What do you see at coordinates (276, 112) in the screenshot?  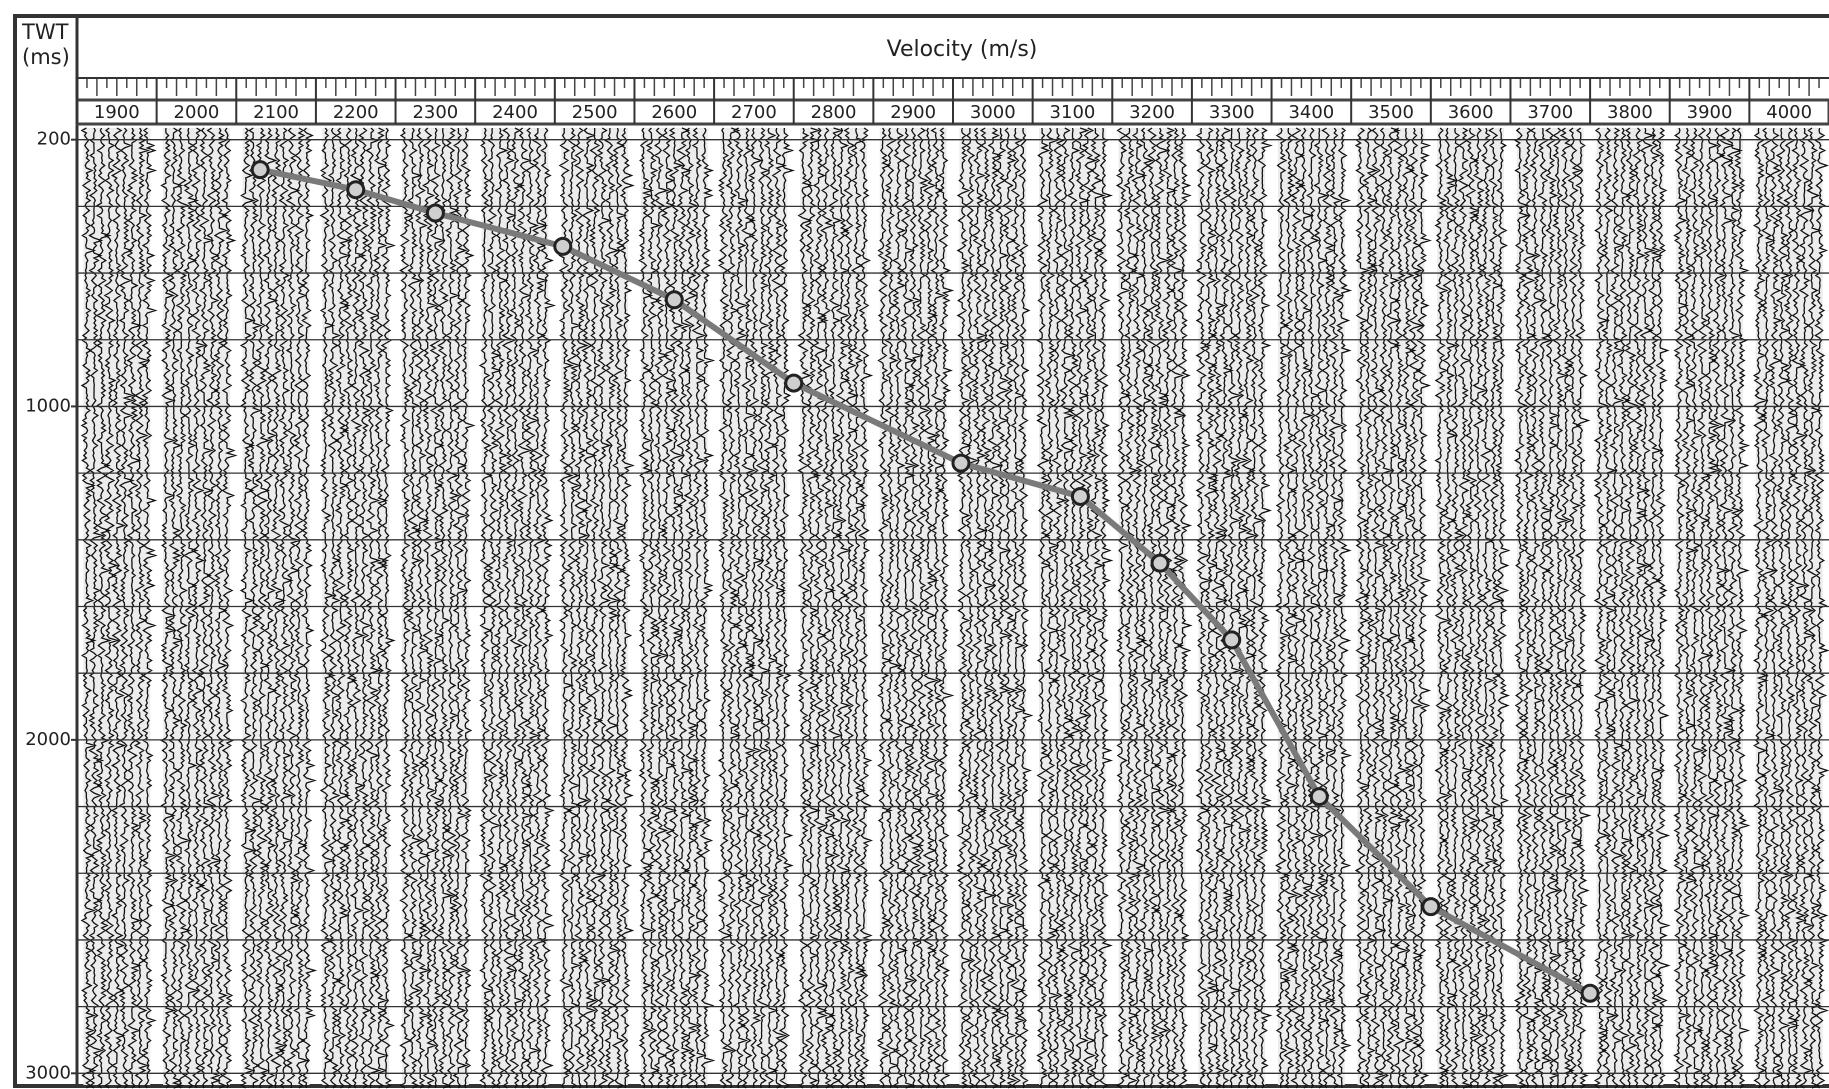 I see `x-tick-label: 2100` at bounding box center [276, 112].